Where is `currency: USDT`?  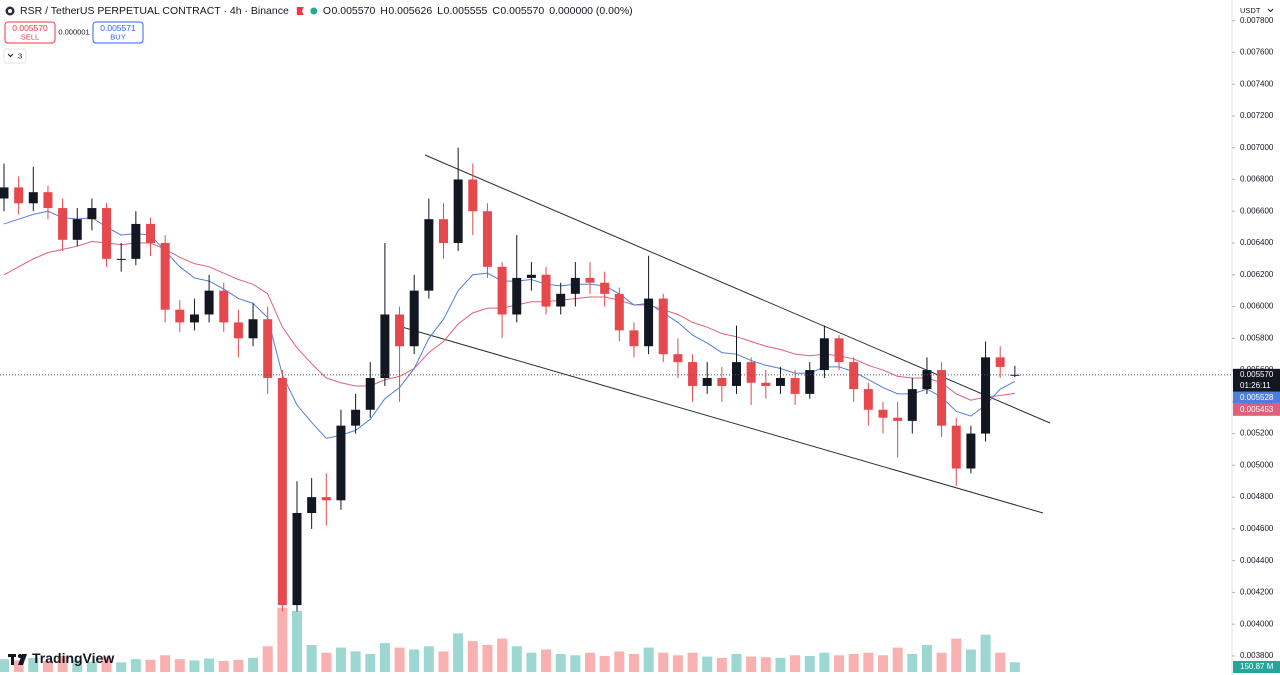
currency: USDT is located at coordinates (1250, 10).